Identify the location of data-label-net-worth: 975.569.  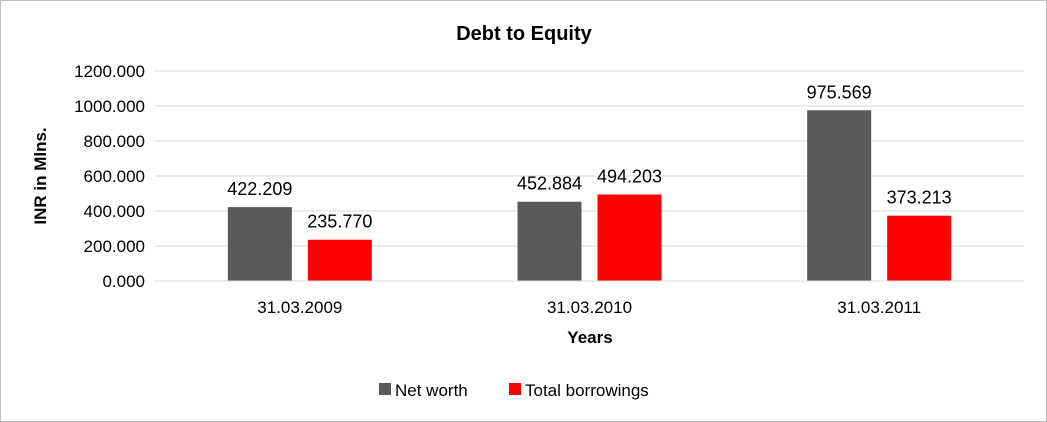
(839, 92).